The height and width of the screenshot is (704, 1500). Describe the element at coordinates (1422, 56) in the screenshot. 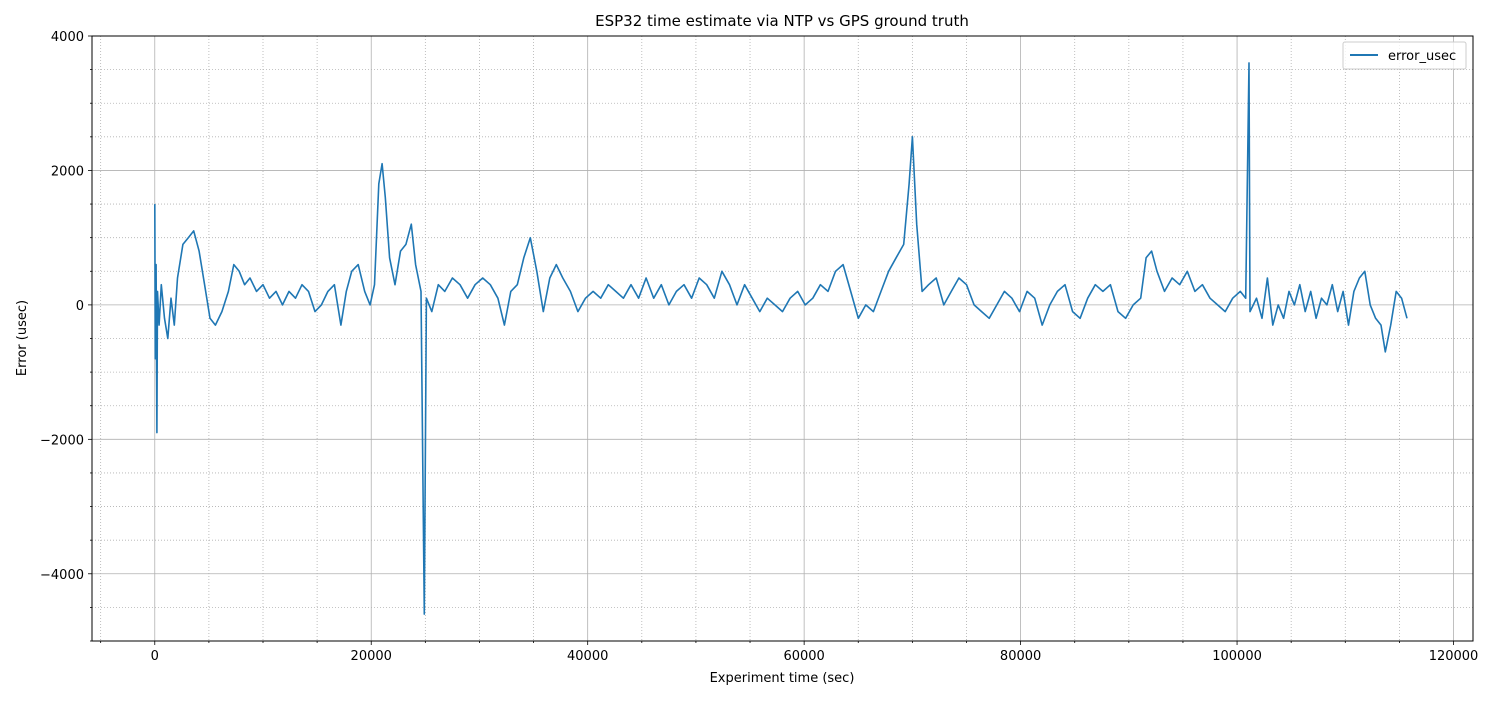

I see `legend-label: error_usec` at that location.